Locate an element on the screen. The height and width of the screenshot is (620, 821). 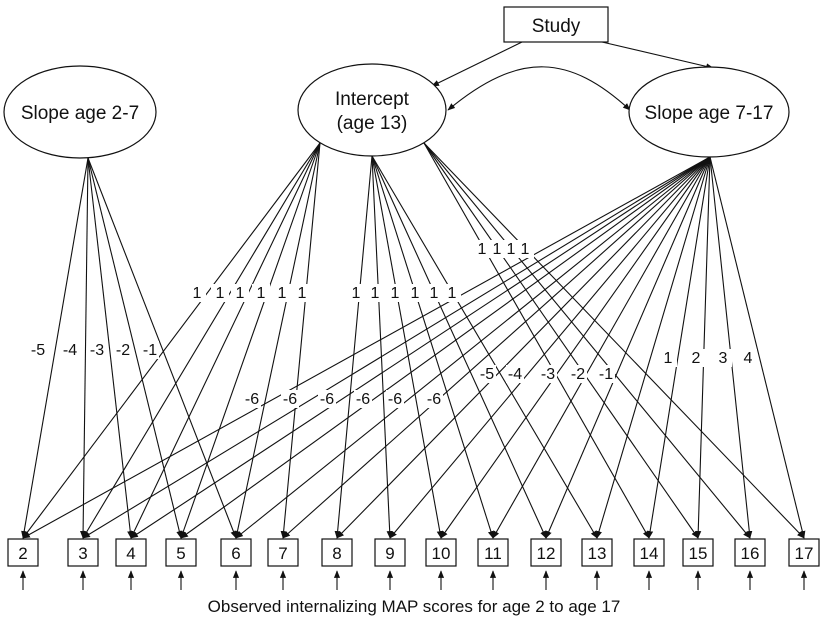
coef-slope-early: -1 is located at coordinates (150, 350).